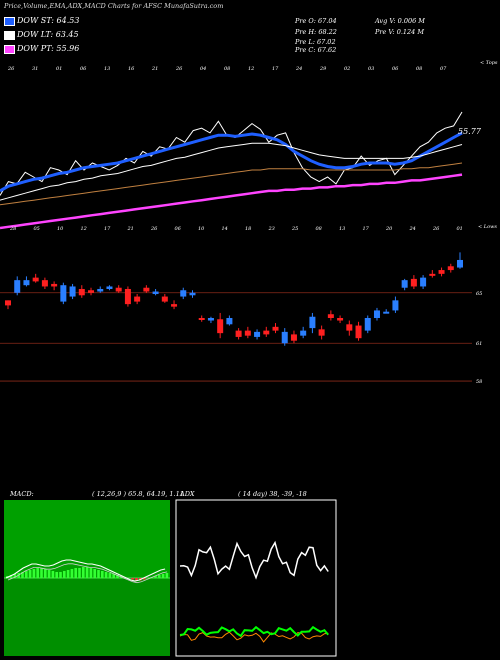  Describe the element at coordinates (37, 229) in the screenshot. I see `candle-date-label: 05` at that location.